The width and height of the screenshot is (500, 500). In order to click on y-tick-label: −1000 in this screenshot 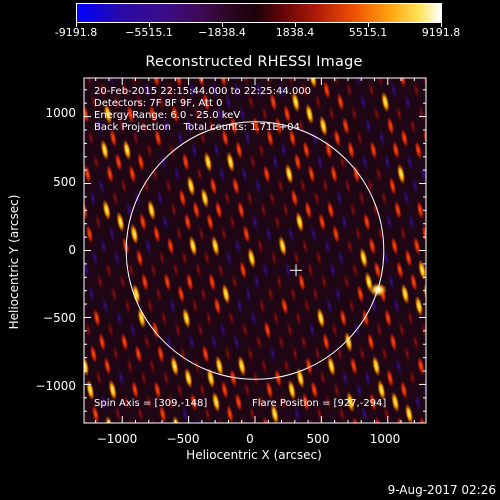, I will do `click(55, 386)`.